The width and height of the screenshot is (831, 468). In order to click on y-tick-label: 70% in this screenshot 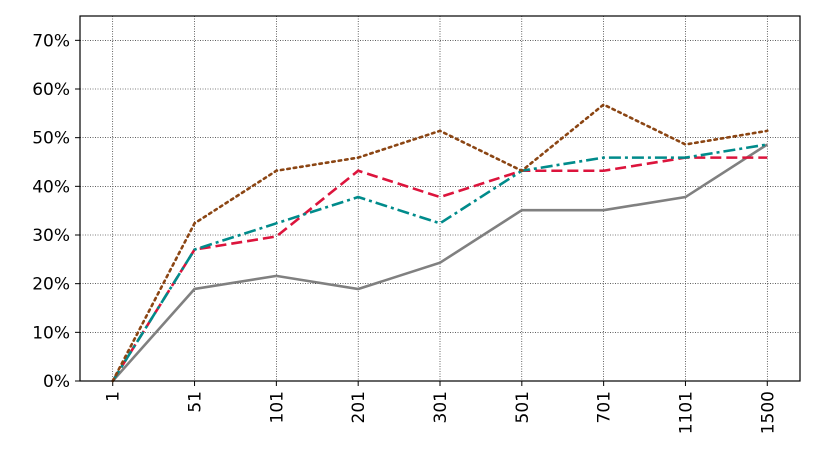, I will do `click(51, 41)`.